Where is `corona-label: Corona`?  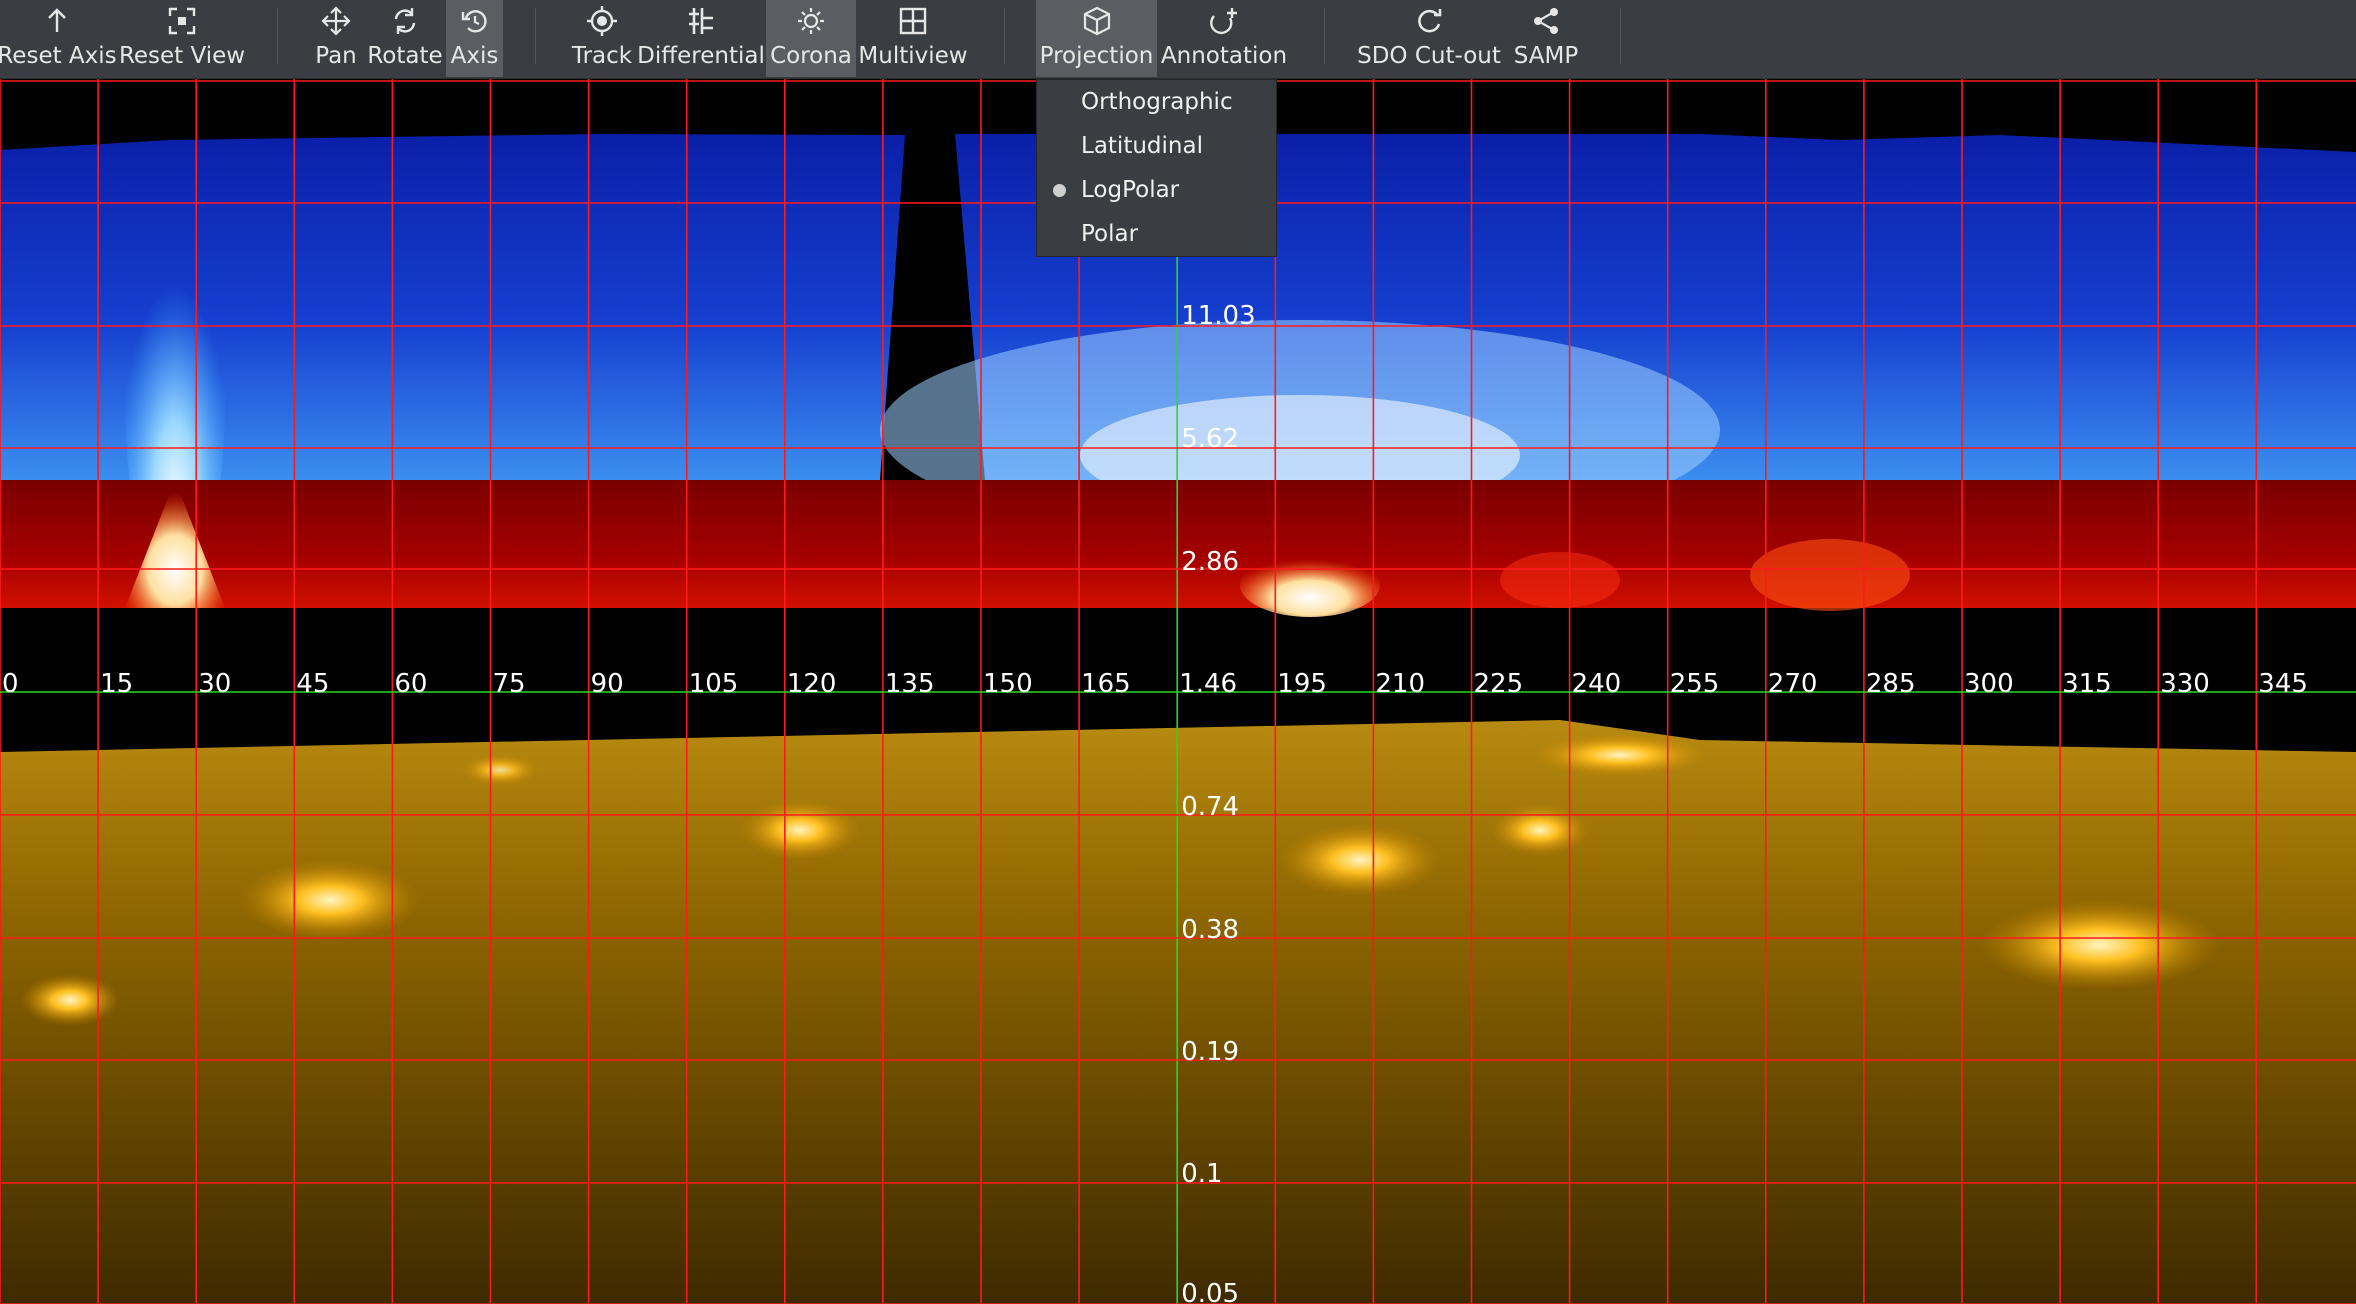
corona-label: Corona is located at coordinates (811, 56).